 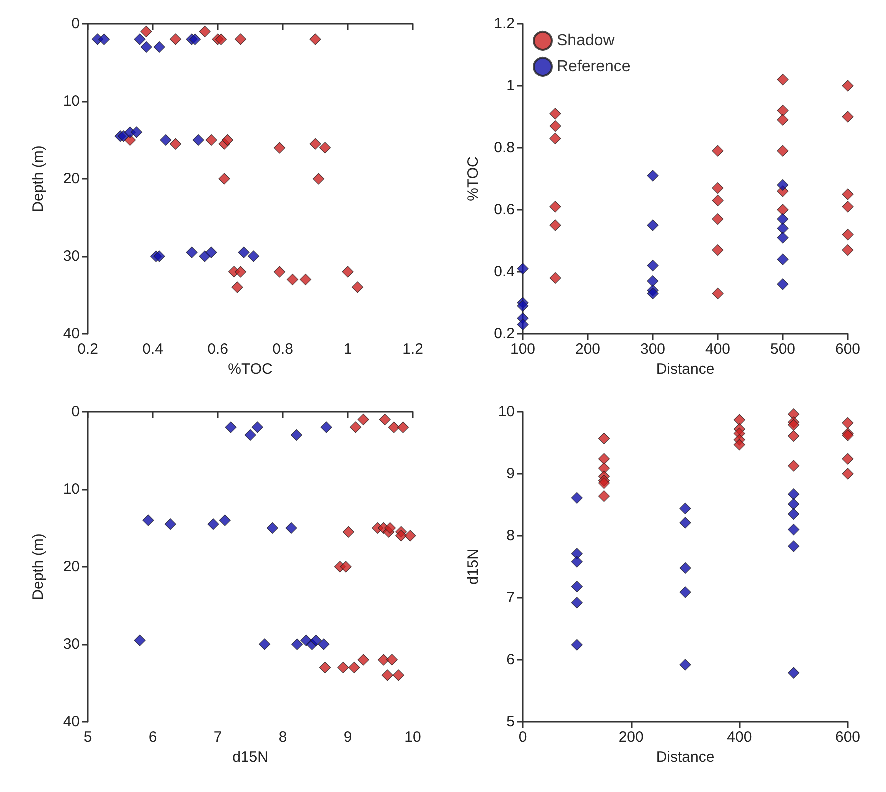 I want to click on x-axis-title: d15N, so click(x=250, y=757).